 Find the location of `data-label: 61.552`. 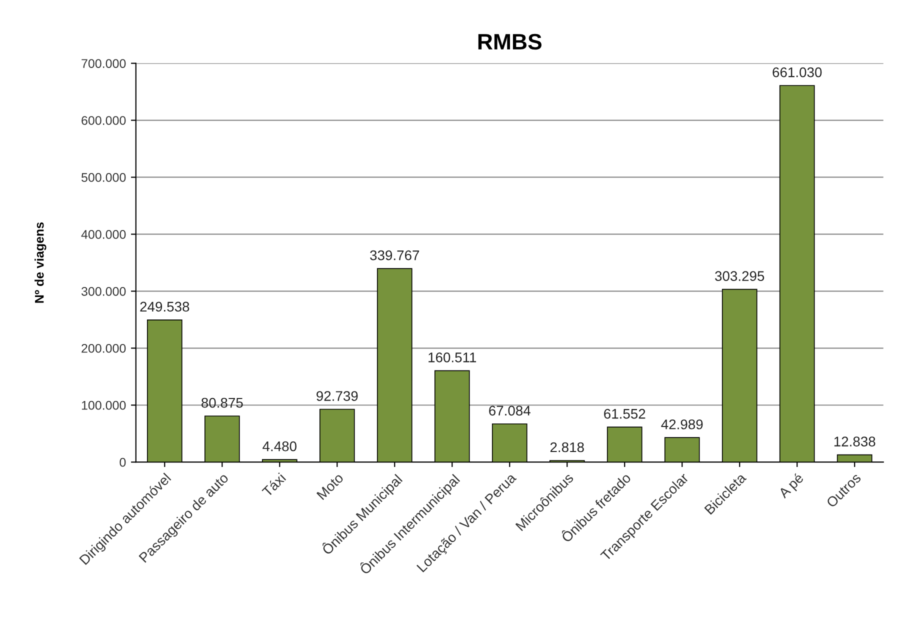

data-label: 61.552 is located at coordinates (625, 413).